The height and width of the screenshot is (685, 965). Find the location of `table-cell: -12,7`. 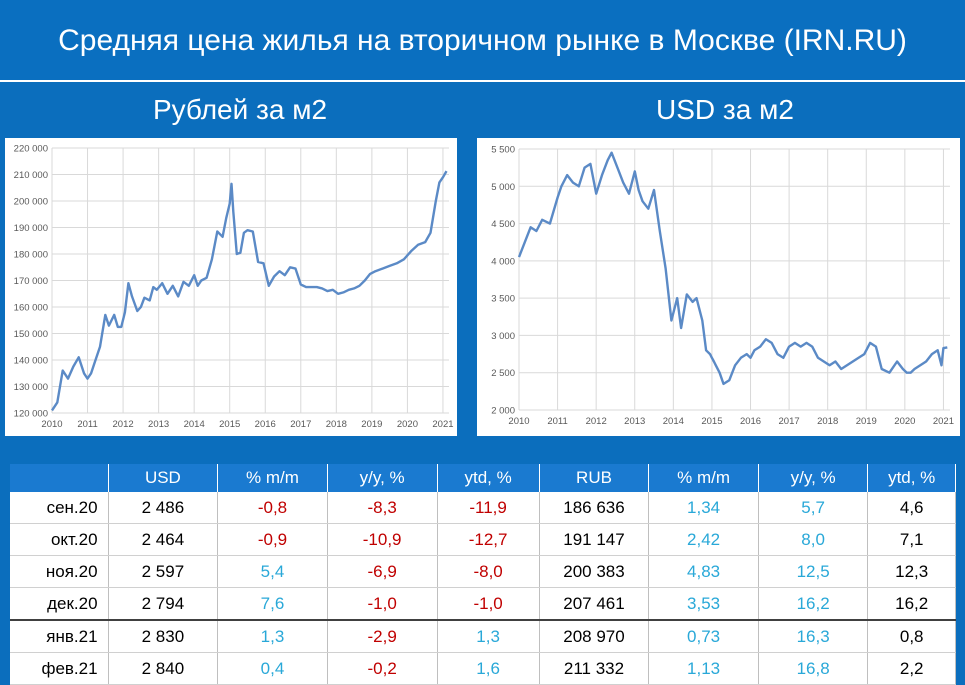

table-cell: -12,7 is located at coordinates (488, 539).